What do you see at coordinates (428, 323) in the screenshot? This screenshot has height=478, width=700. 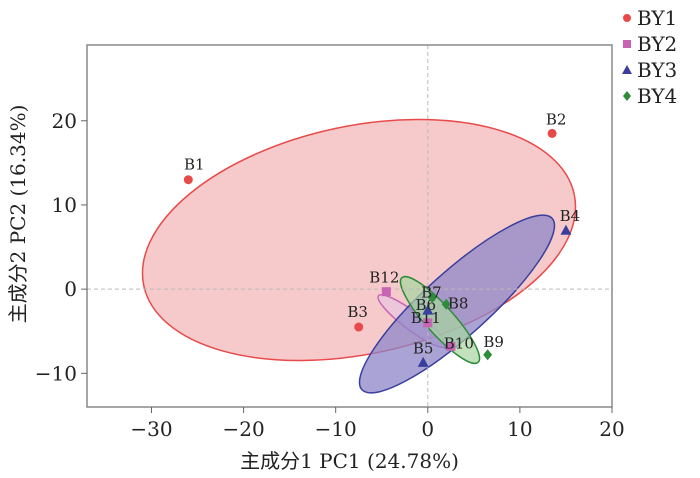 I see `point-b11` at bounding box center [428, 323].